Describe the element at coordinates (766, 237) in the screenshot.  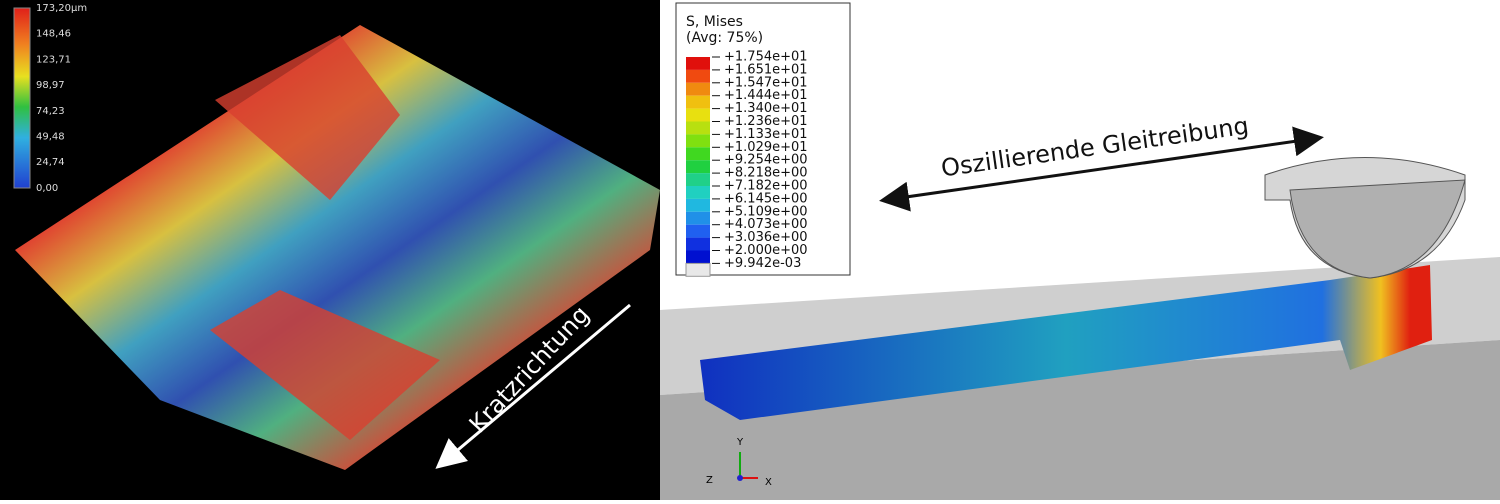
I see `legend-label: +3.036e+00` at that location.